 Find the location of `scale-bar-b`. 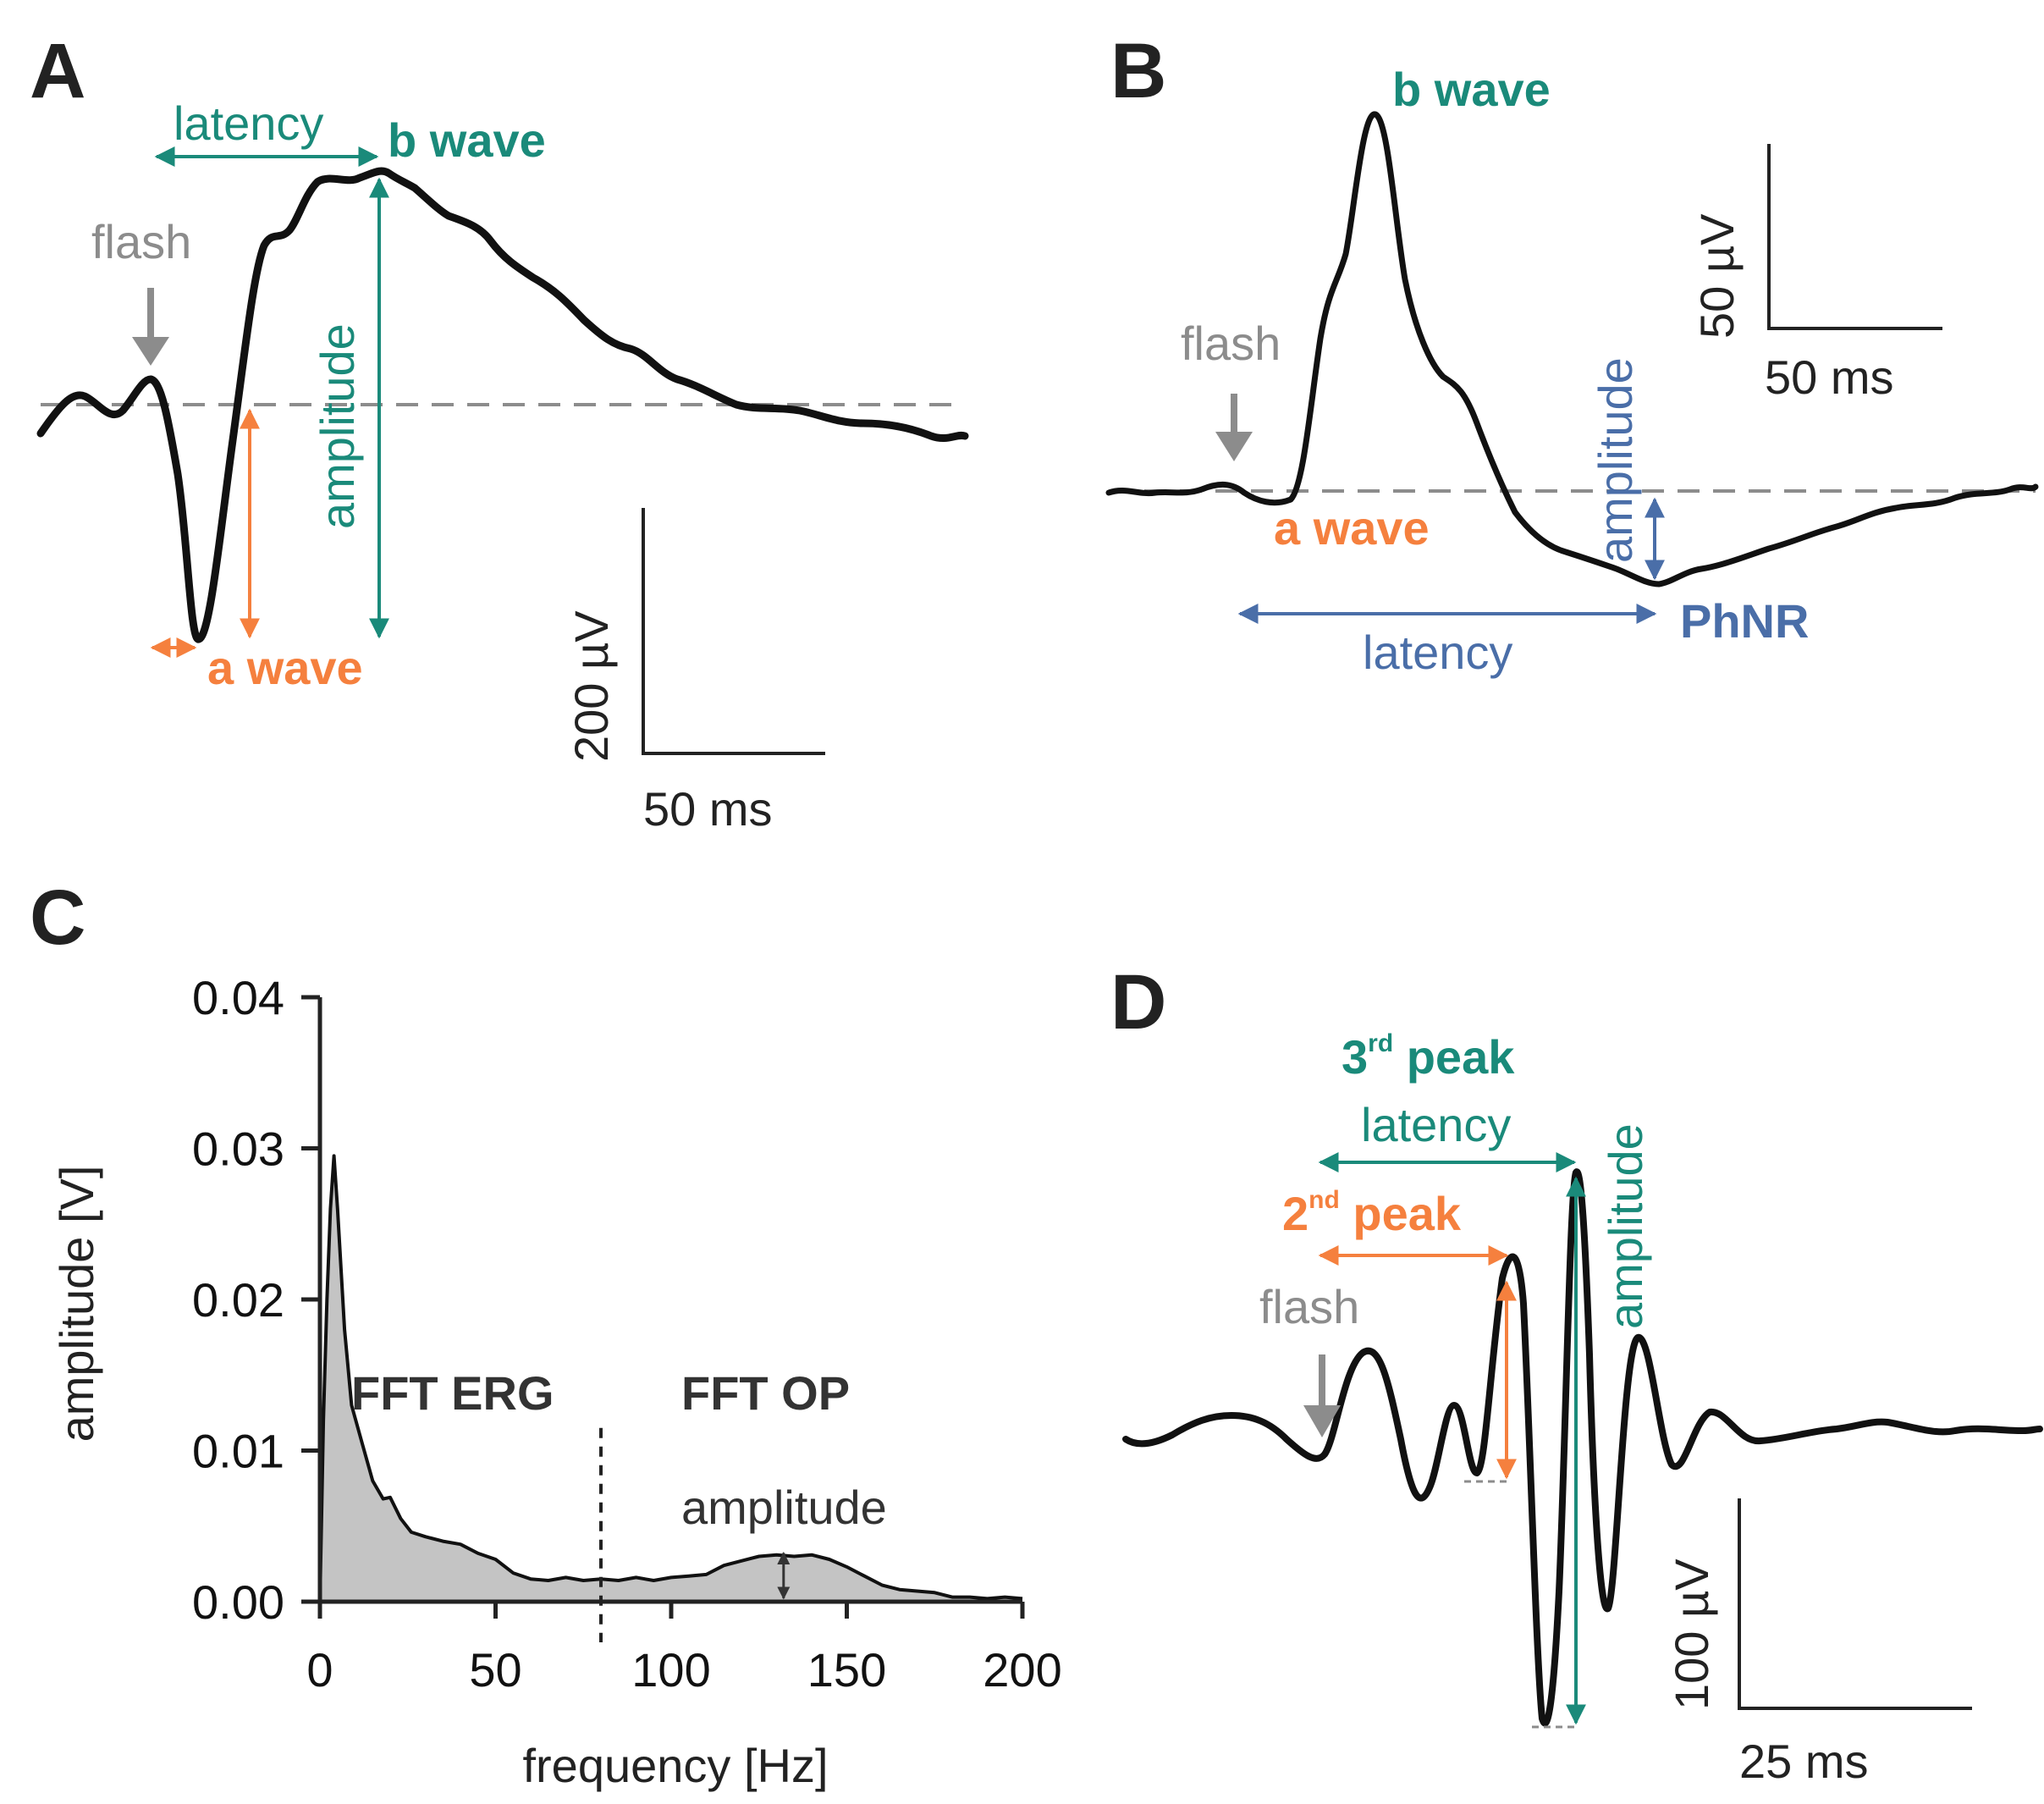

scale-bar-b is located at coordinates (1854, 237).